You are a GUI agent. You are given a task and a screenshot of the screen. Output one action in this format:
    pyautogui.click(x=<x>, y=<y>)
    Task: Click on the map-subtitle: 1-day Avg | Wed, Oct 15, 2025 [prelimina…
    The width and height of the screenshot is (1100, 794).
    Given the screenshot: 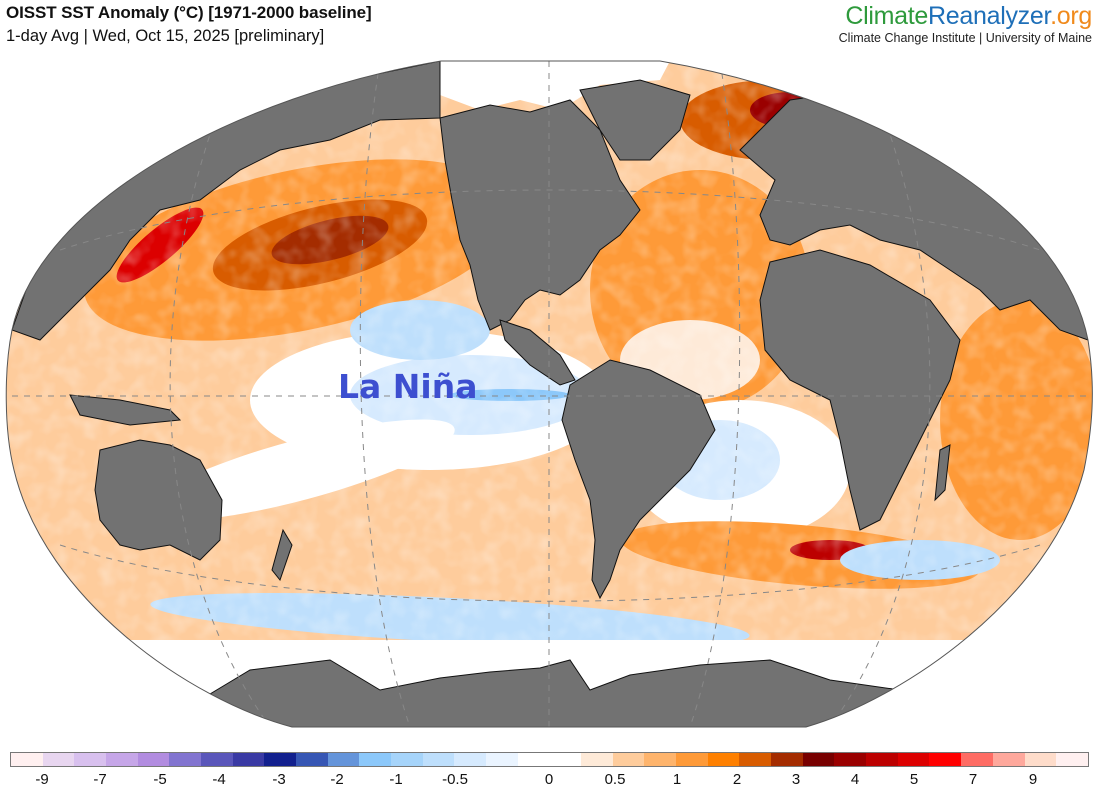 What is the action you would take?
    pyautogui.click(x=165, y=36)
    